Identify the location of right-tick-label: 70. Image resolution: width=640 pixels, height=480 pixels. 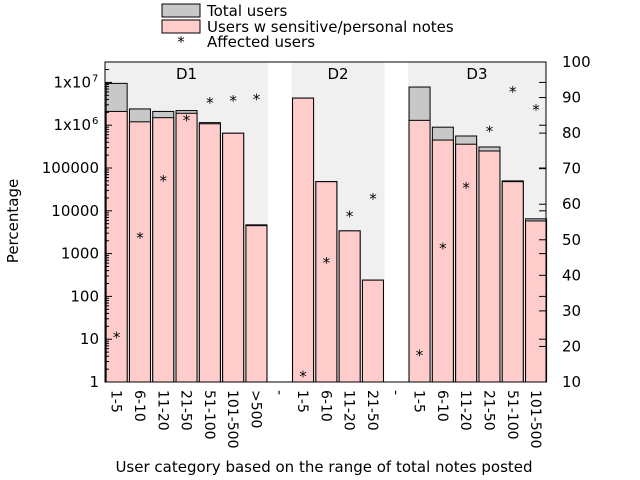
(571, 169).